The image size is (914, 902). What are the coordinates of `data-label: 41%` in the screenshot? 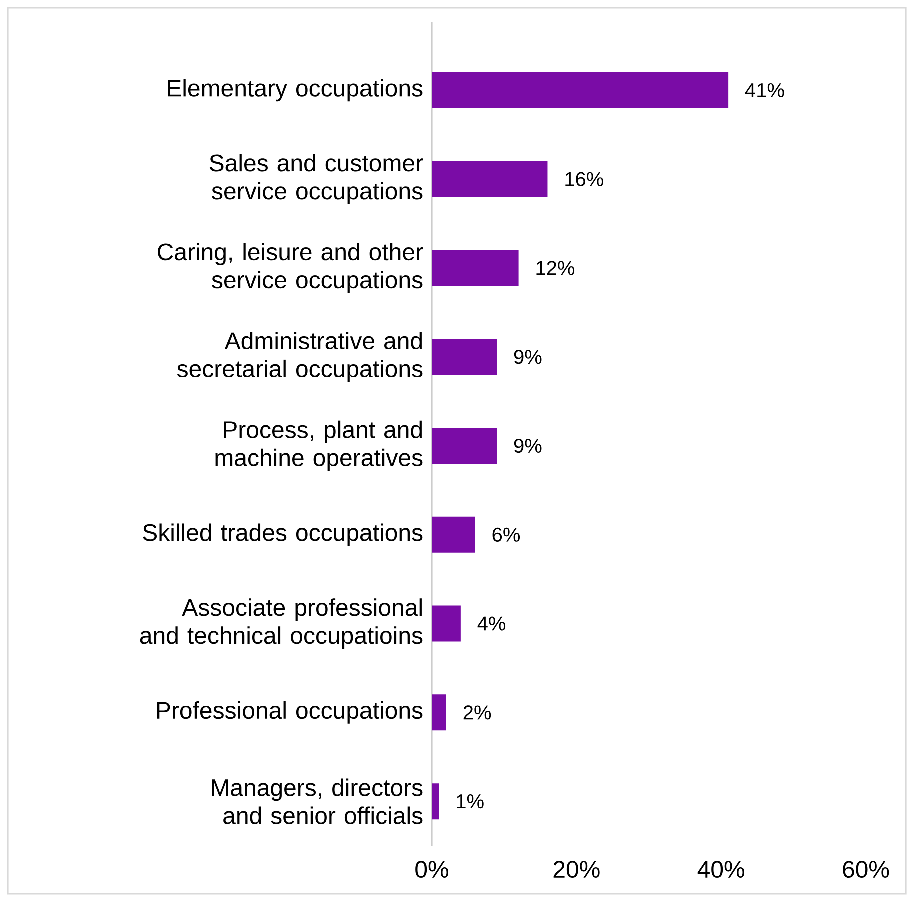 It's located at (764, 90).